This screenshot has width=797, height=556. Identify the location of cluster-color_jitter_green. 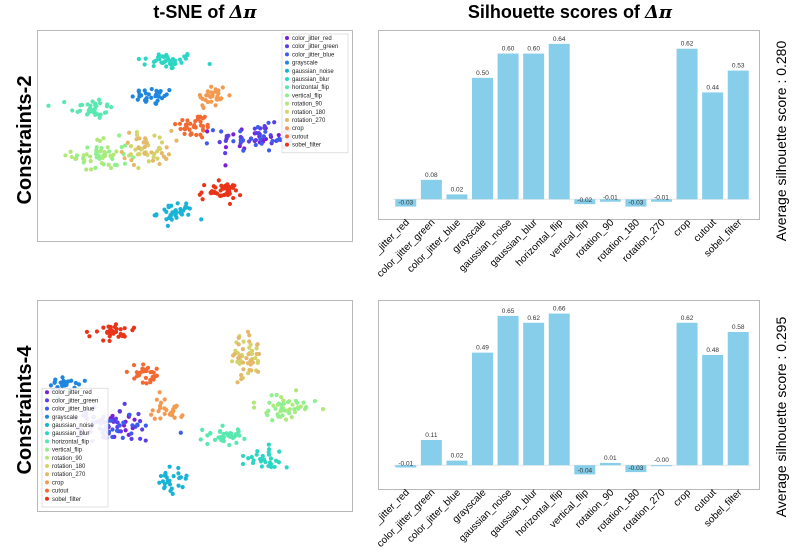
(255, 138).